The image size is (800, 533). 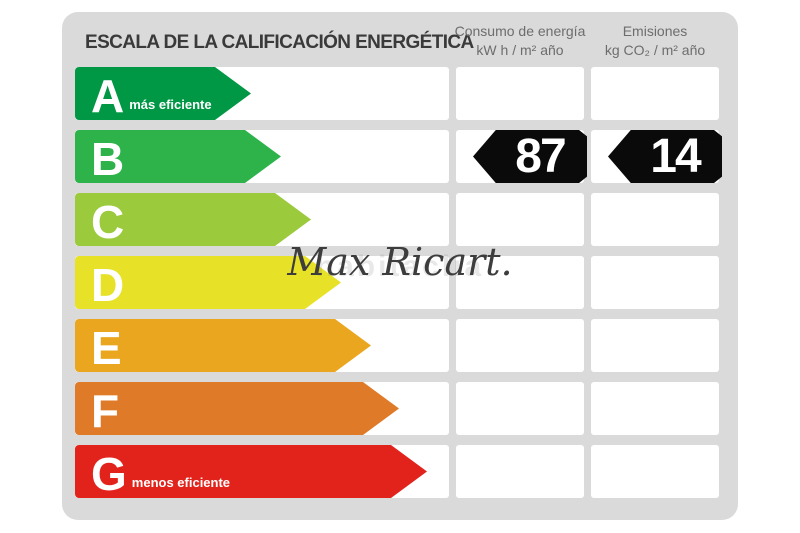 I want to click on consumption-value-cell-b: 87, so click(x=521, y=156).